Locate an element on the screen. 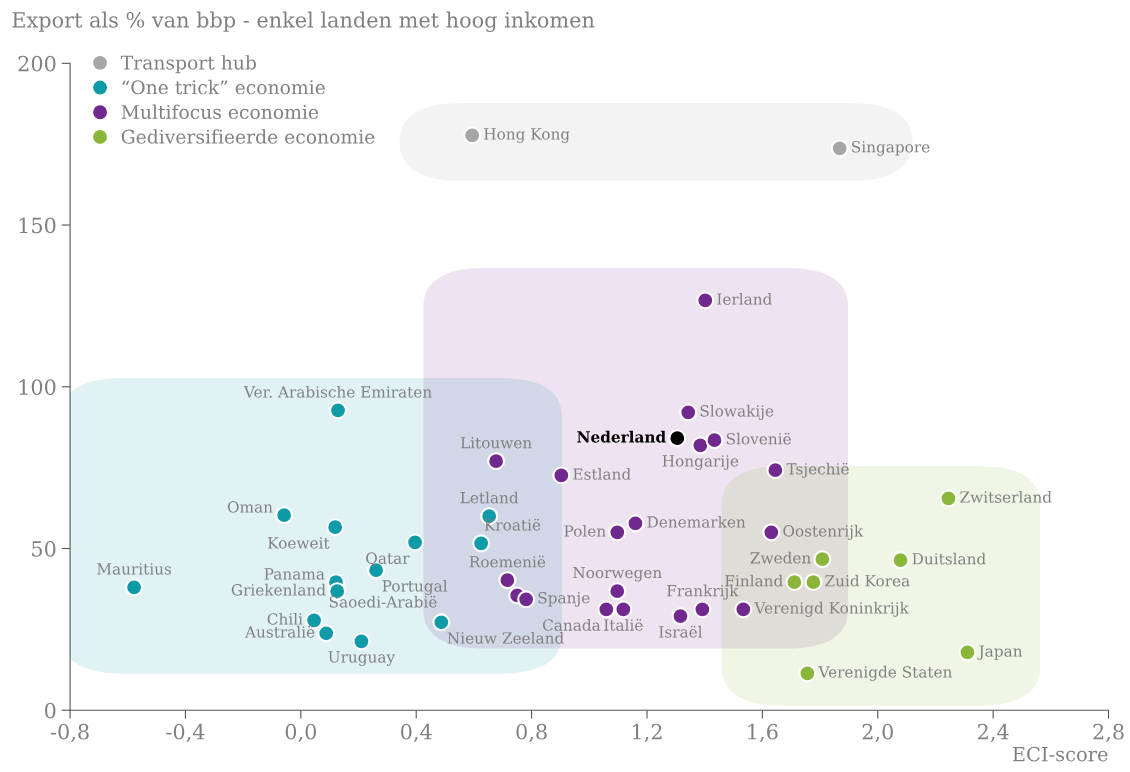 Image resolution: width=1130 pixels, height=772 pixels. annotation: Verenigde Staten is located at coordinates (885, 673).